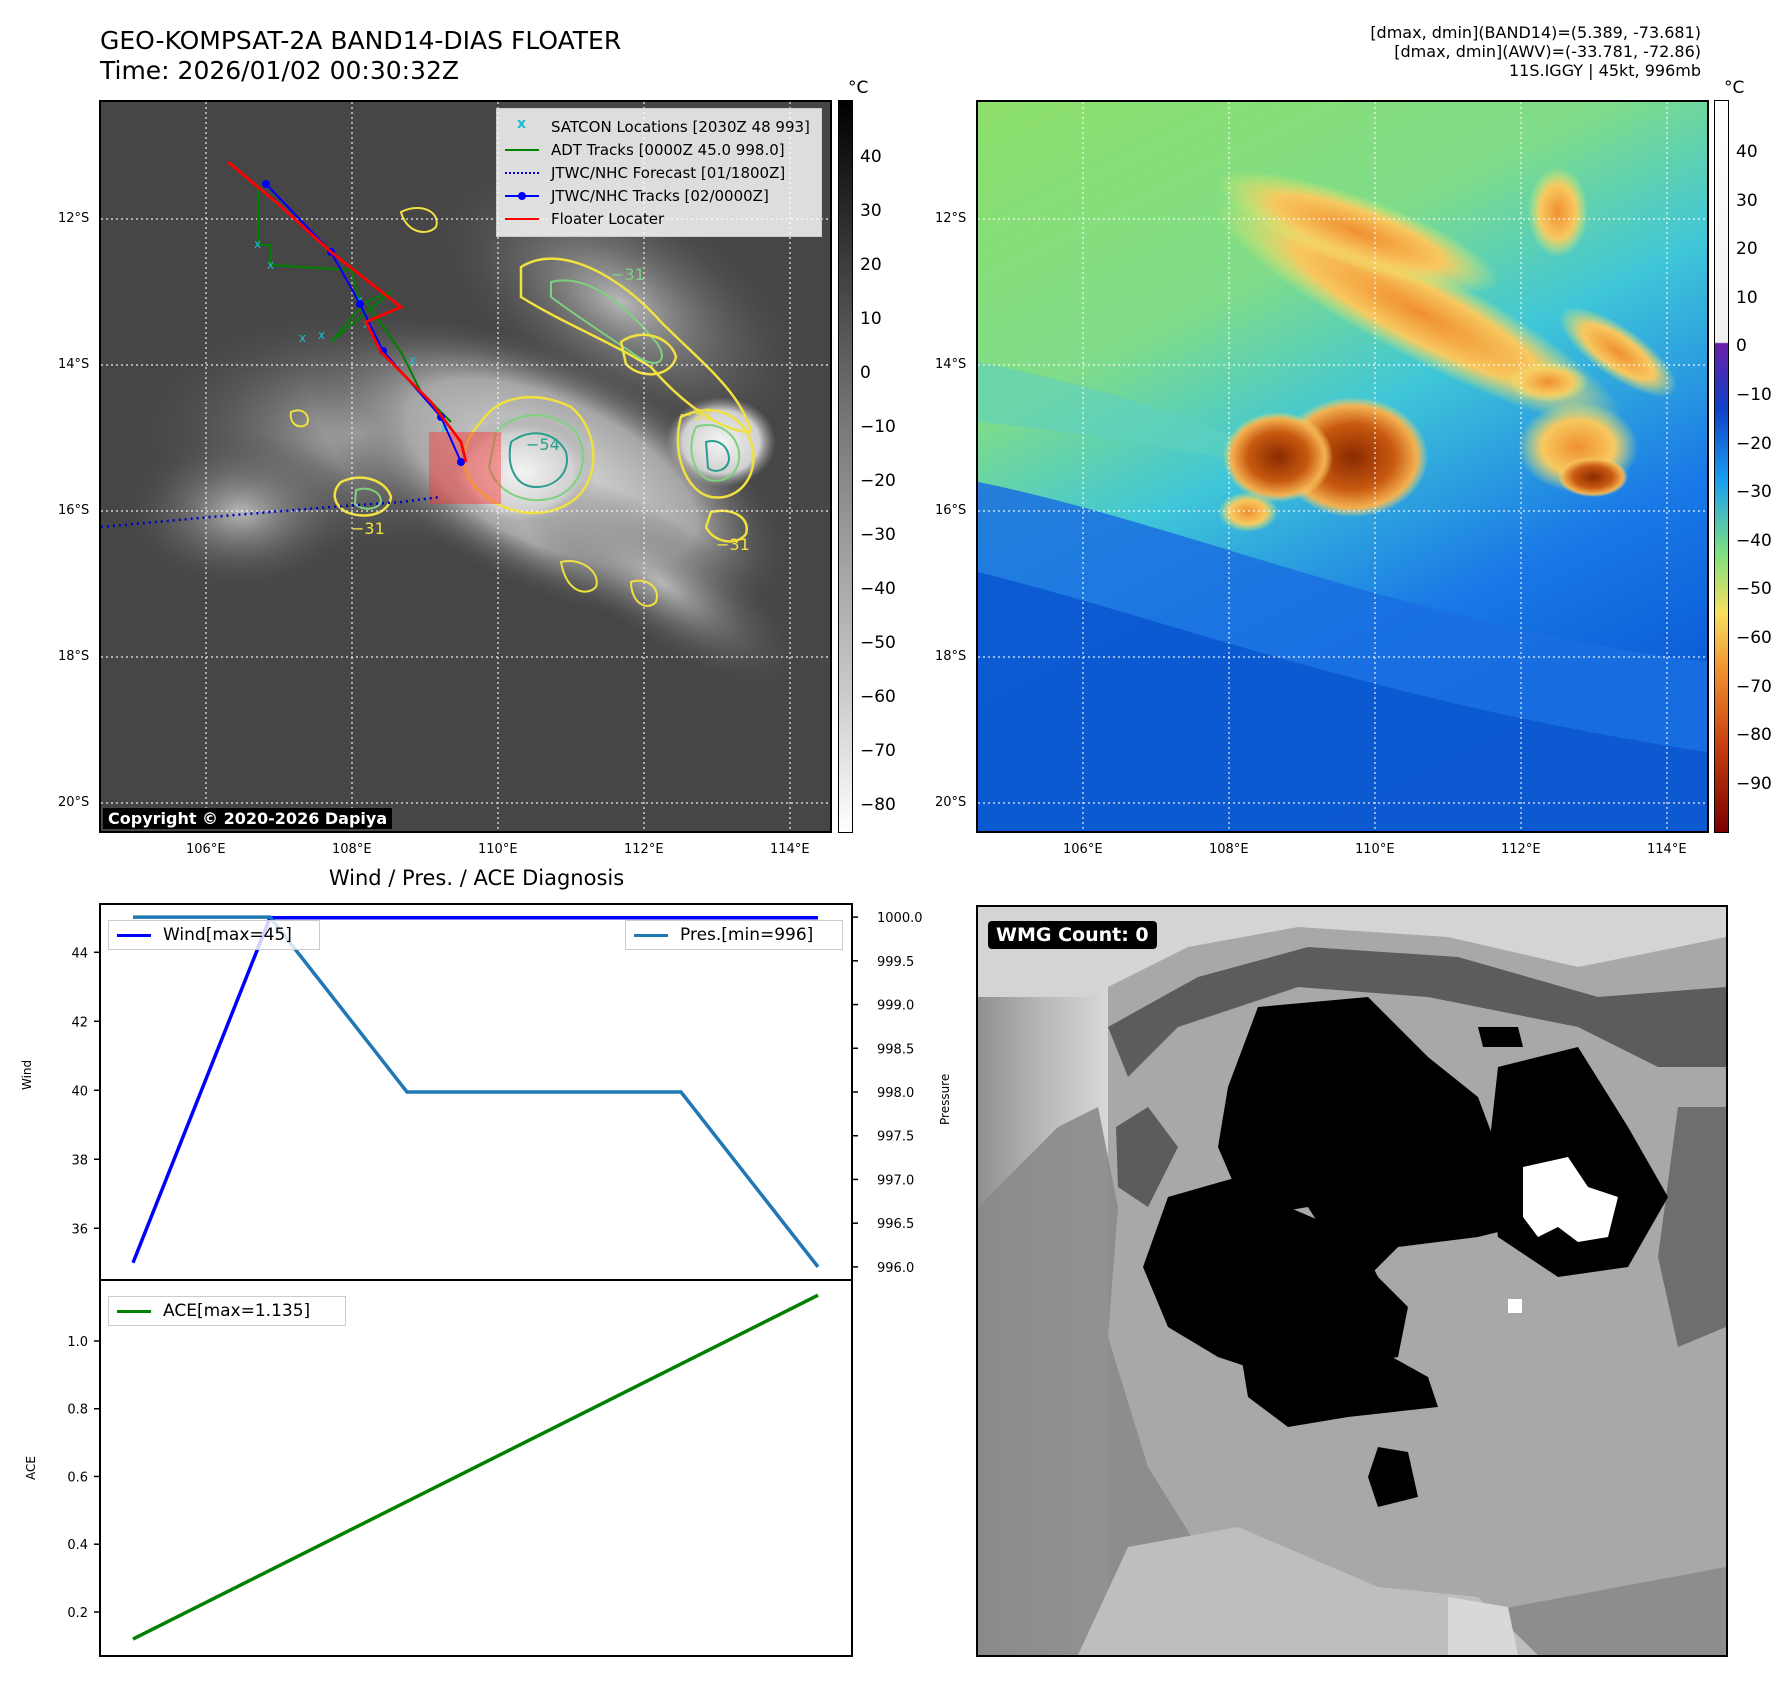 The width and height of the screenshot is (1792, 1690). Describe the element at coordinates (1072, 935) in the screenshot. I see `wmg-count-badge: WMG Count: 0` at that location.